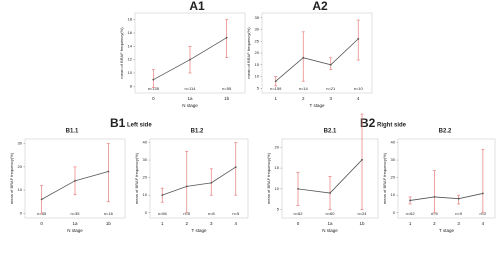  I want to click on group-note: Left side, so click(139, 126).